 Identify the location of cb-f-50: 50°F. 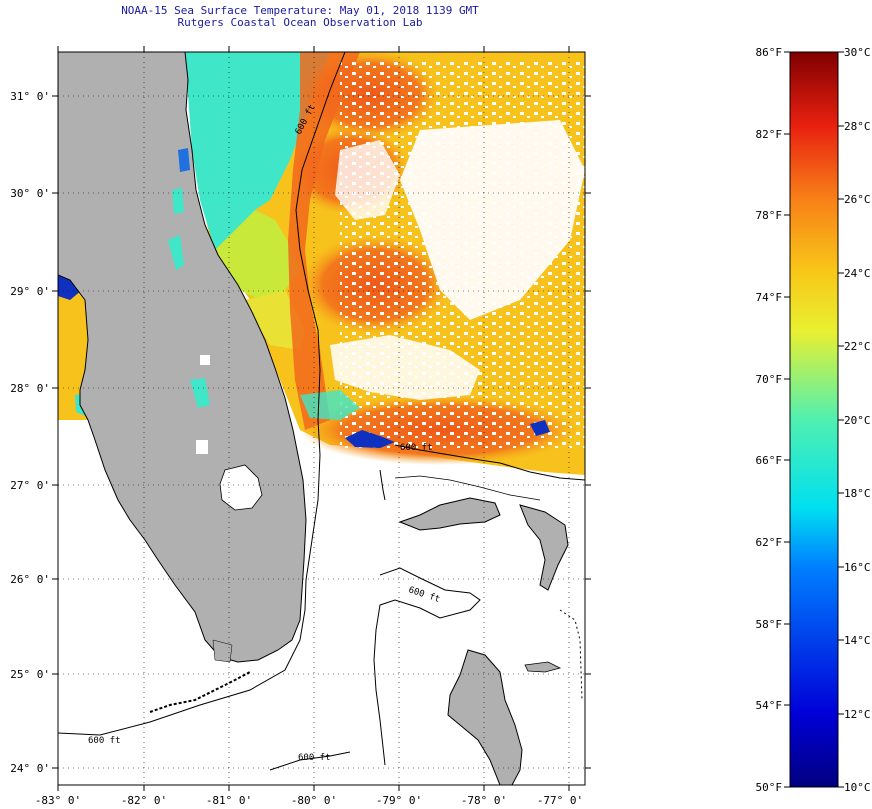
(769, 787).